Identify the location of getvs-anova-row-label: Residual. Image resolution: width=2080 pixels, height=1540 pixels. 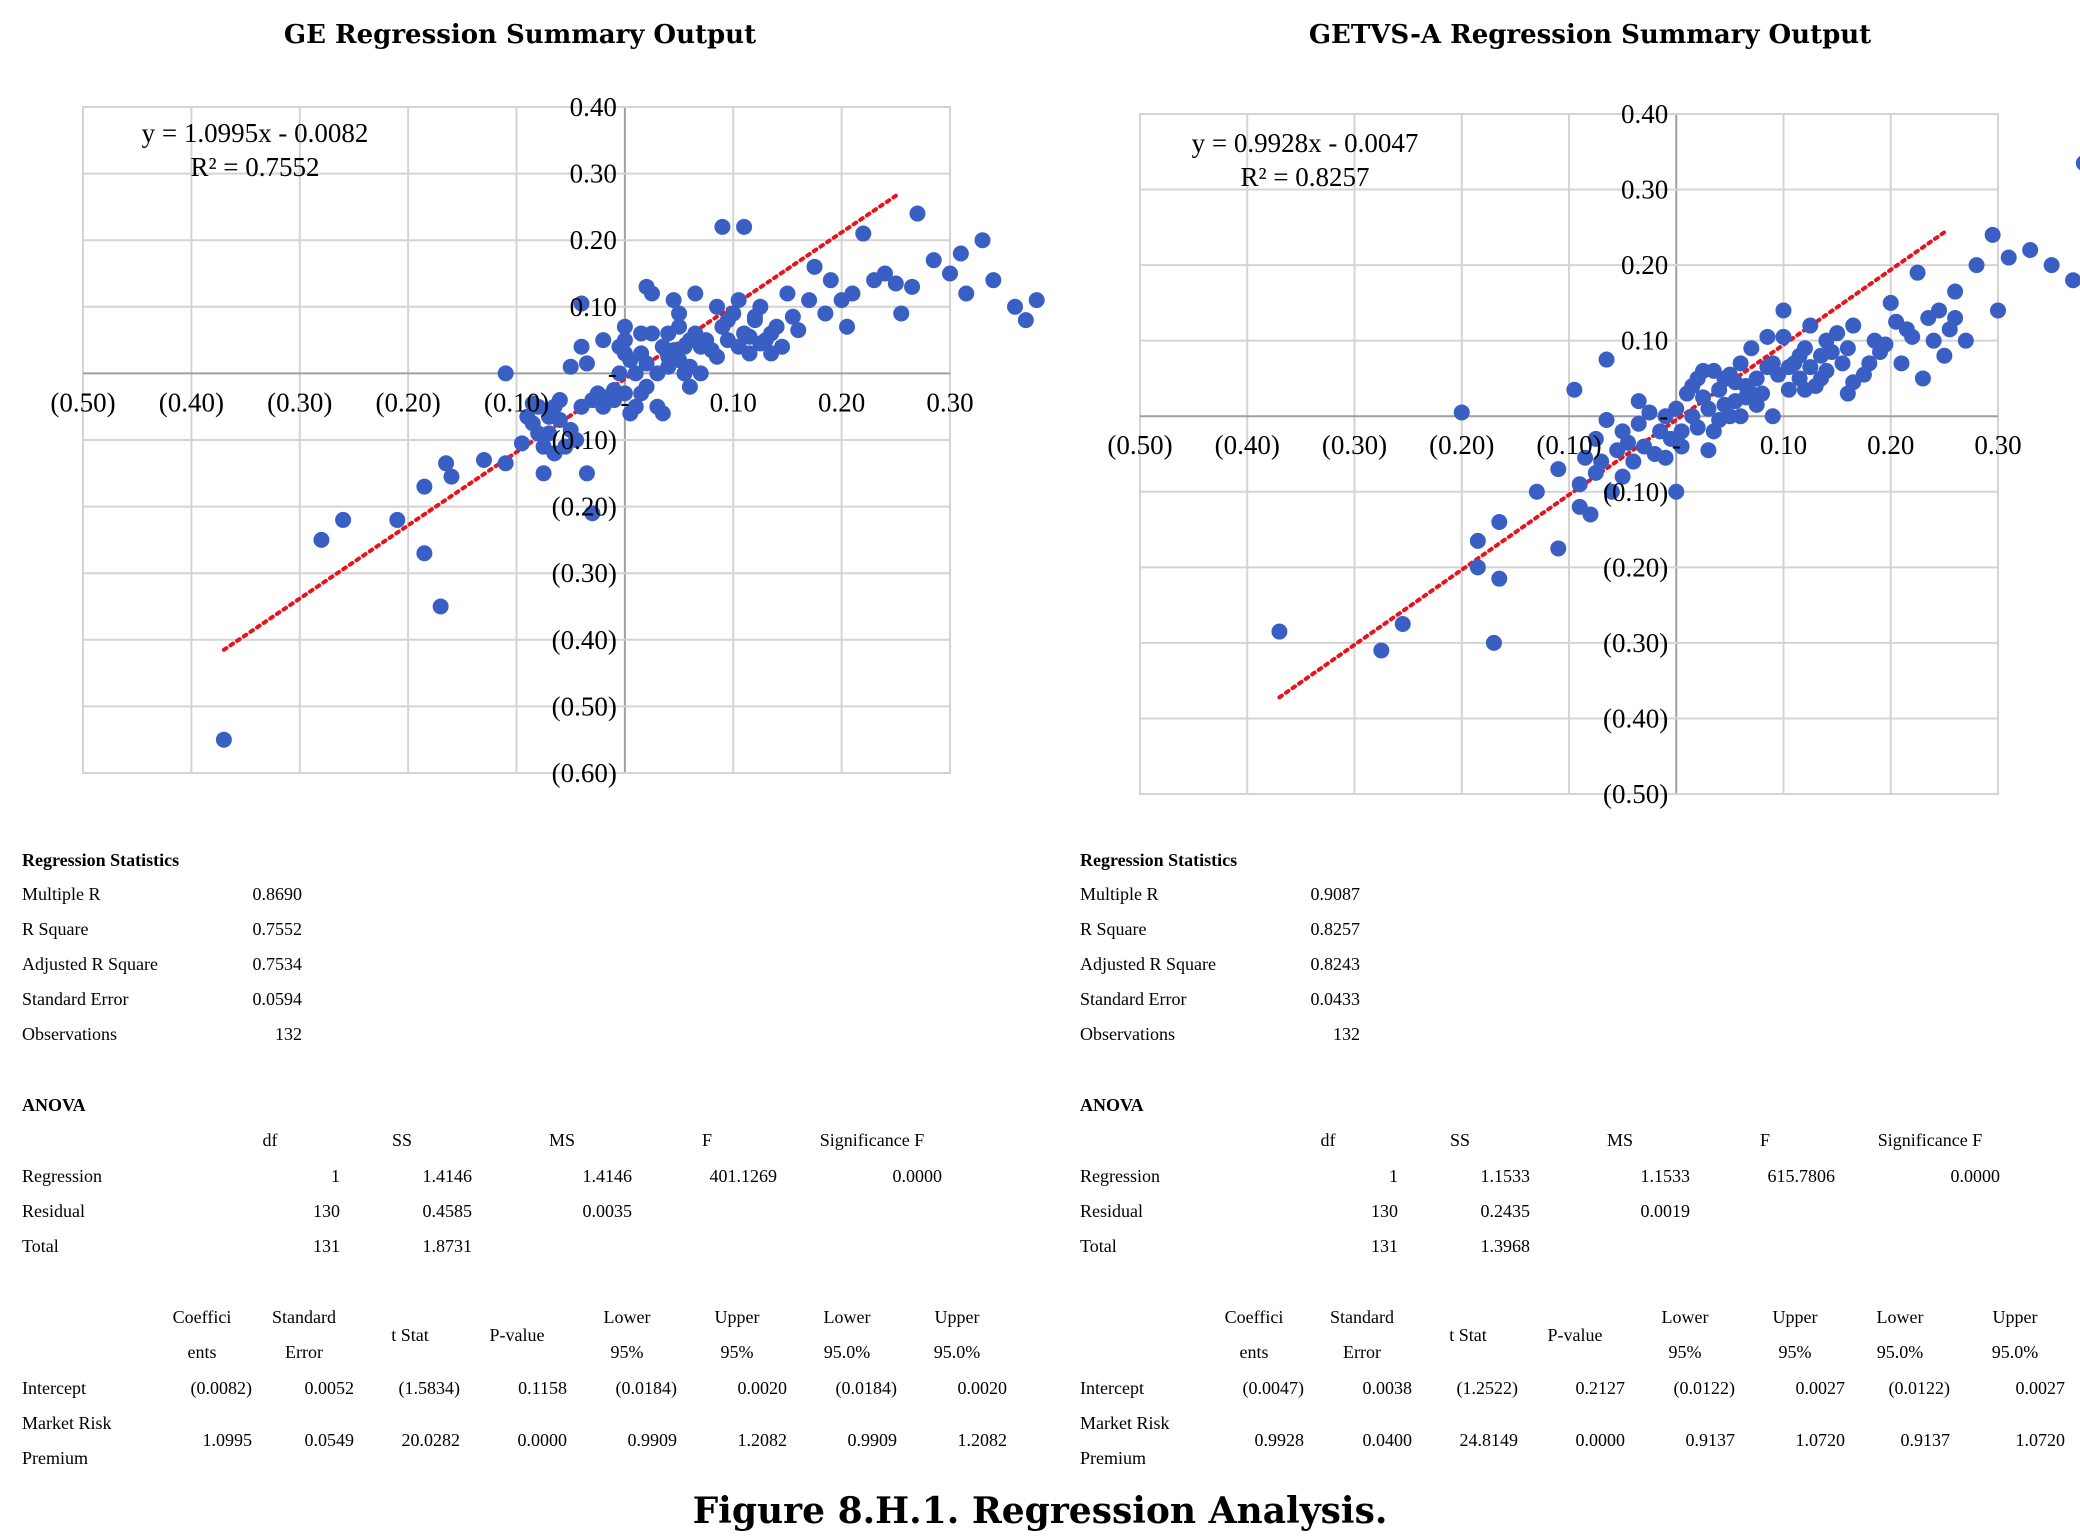
(1111, 1211).